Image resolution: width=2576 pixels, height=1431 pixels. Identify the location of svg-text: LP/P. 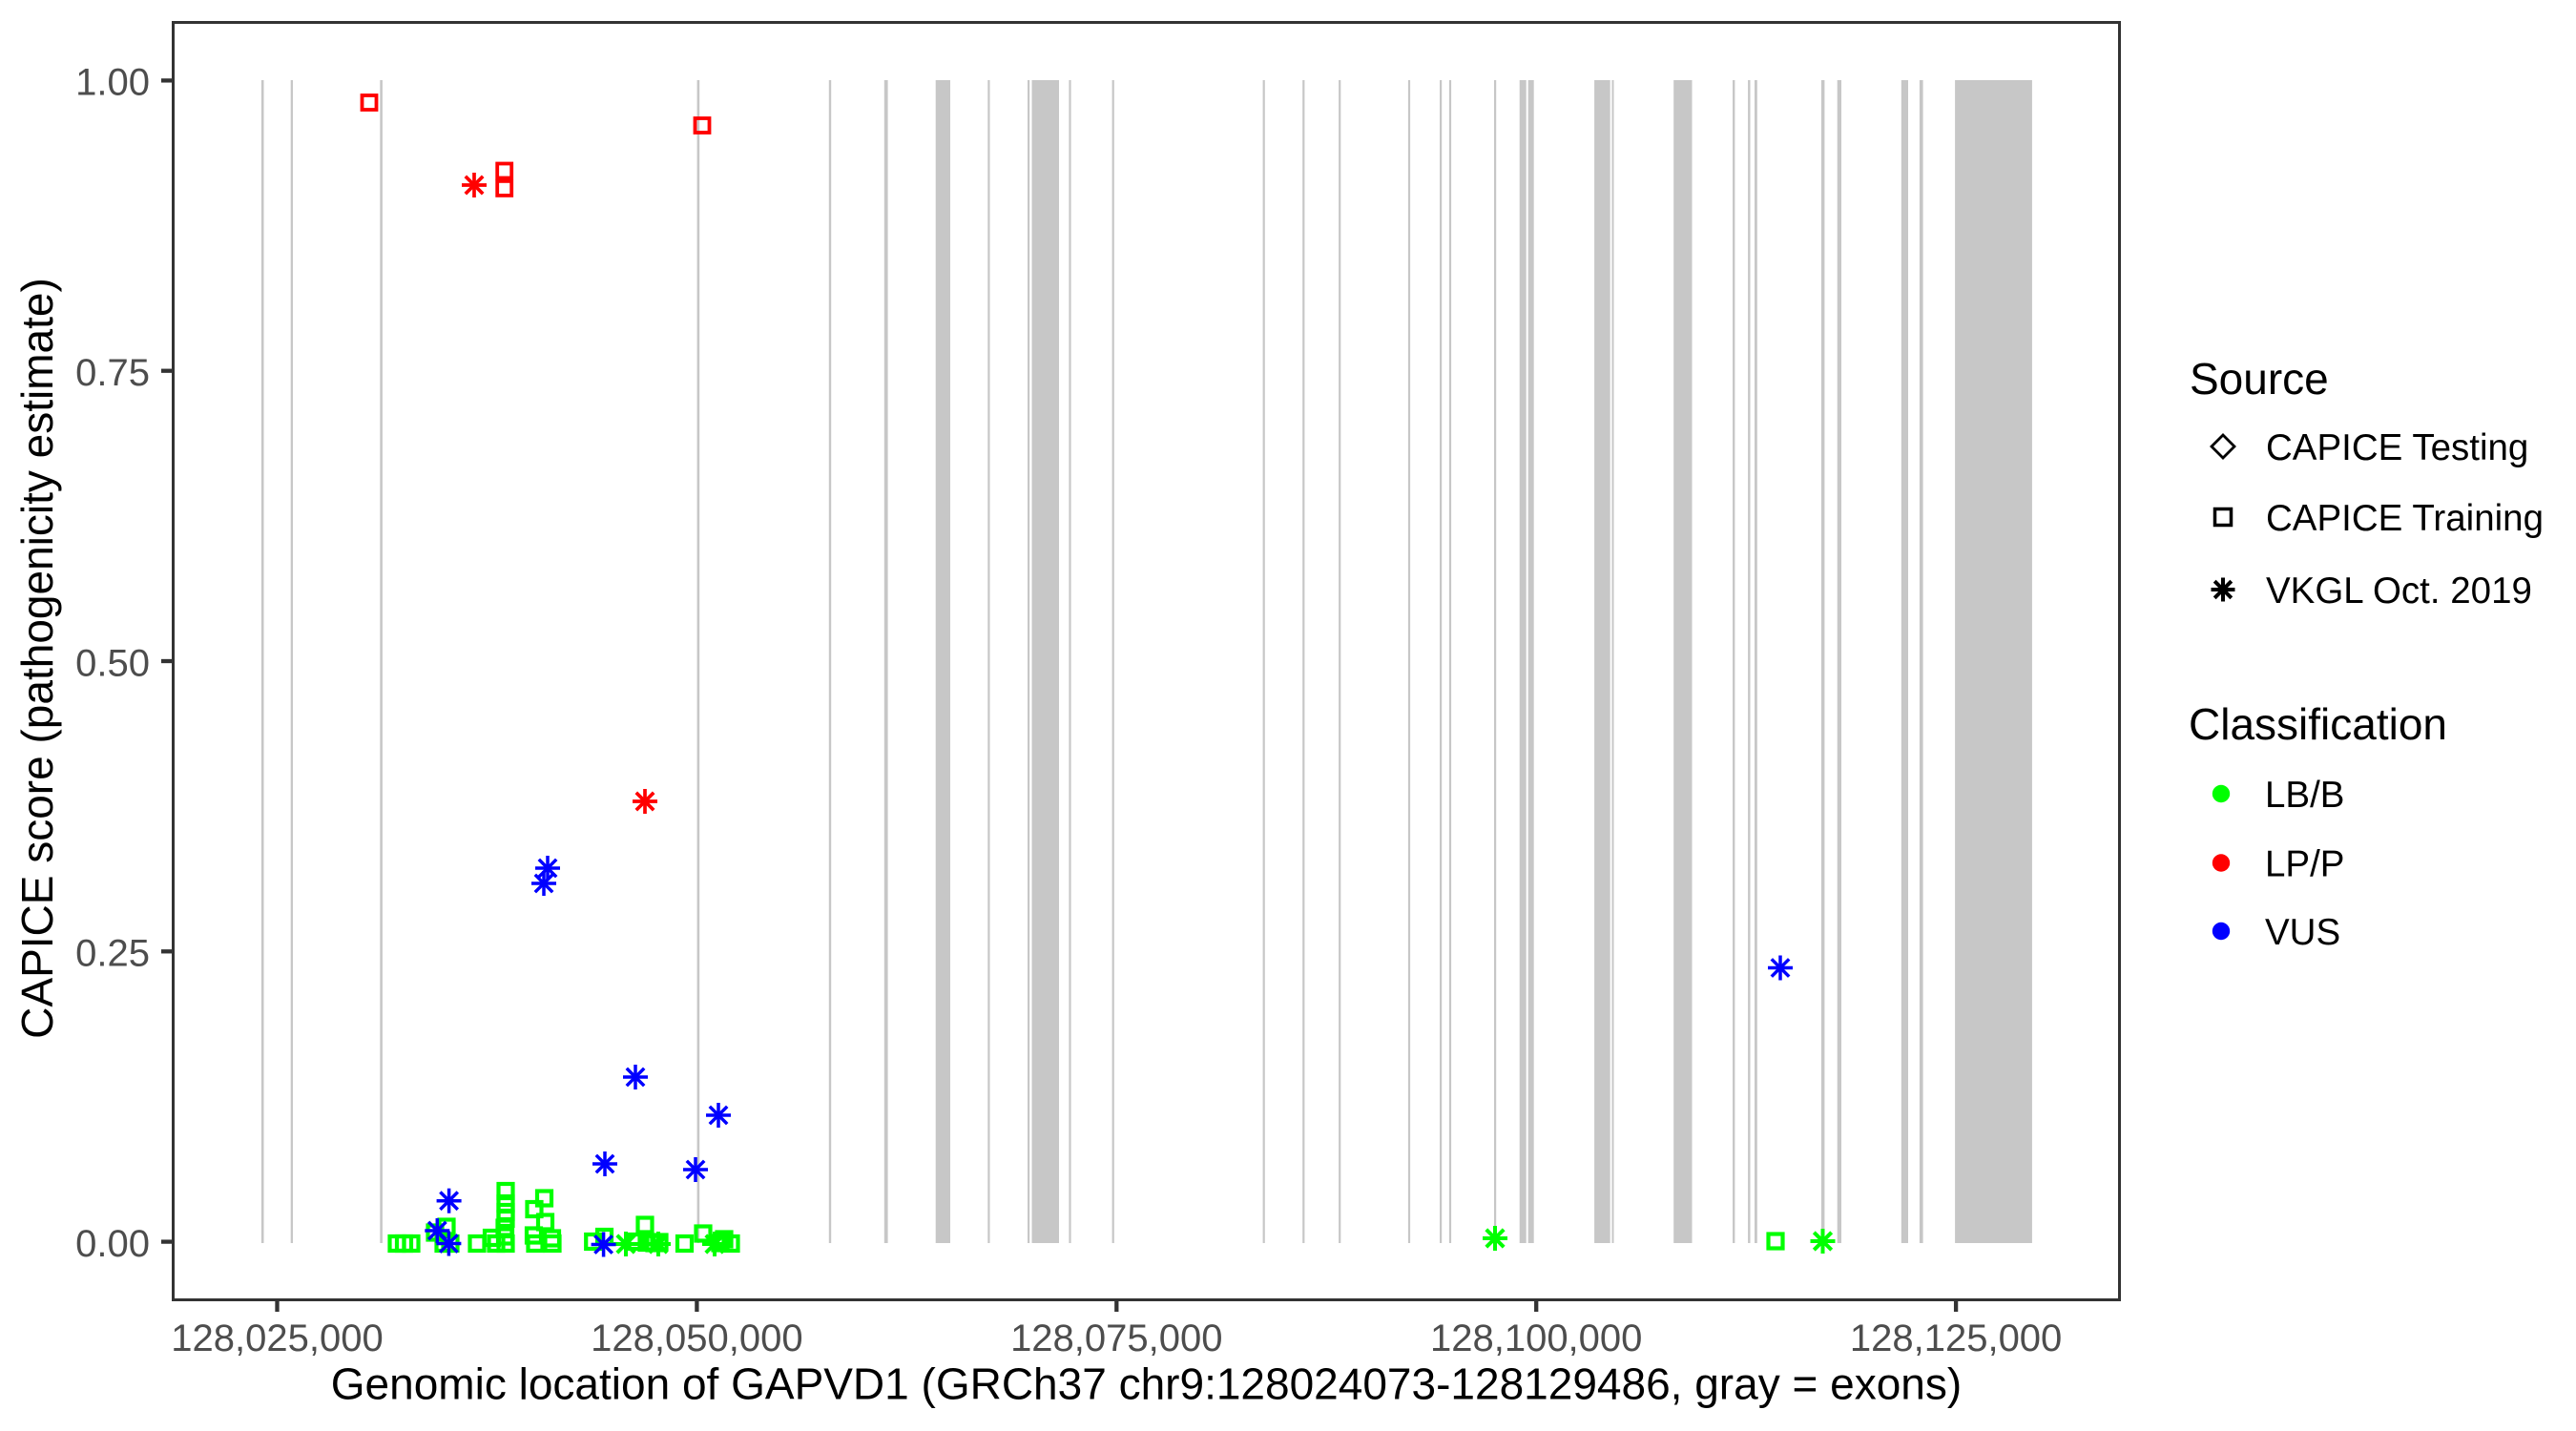
(2304, 864).